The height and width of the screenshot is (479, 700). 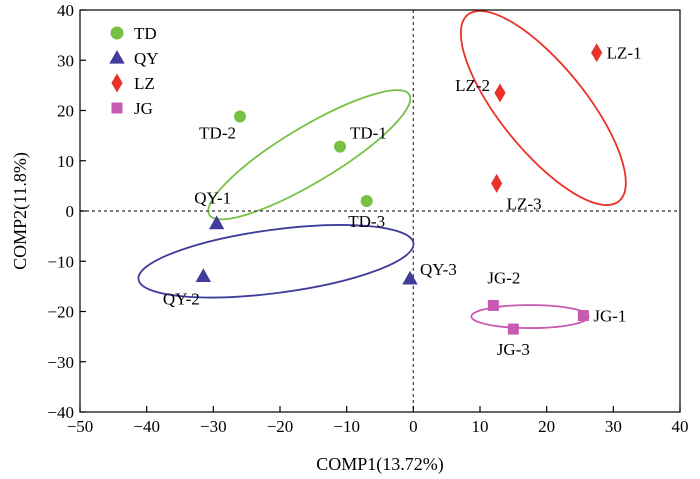 What do you see at coordinates (276, 261) in the screenshot?
I see `ellipse-qy` at bounding box center [276, 261].